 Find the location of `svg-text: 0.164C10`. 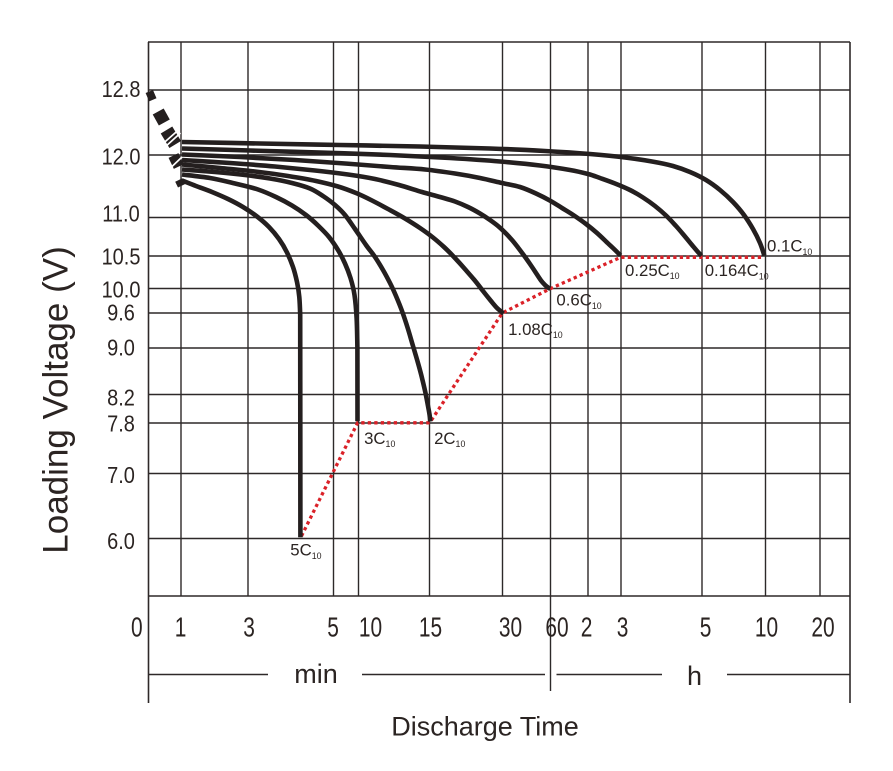

svg-text: 0.164C10 is located at coordinates (737, 271).